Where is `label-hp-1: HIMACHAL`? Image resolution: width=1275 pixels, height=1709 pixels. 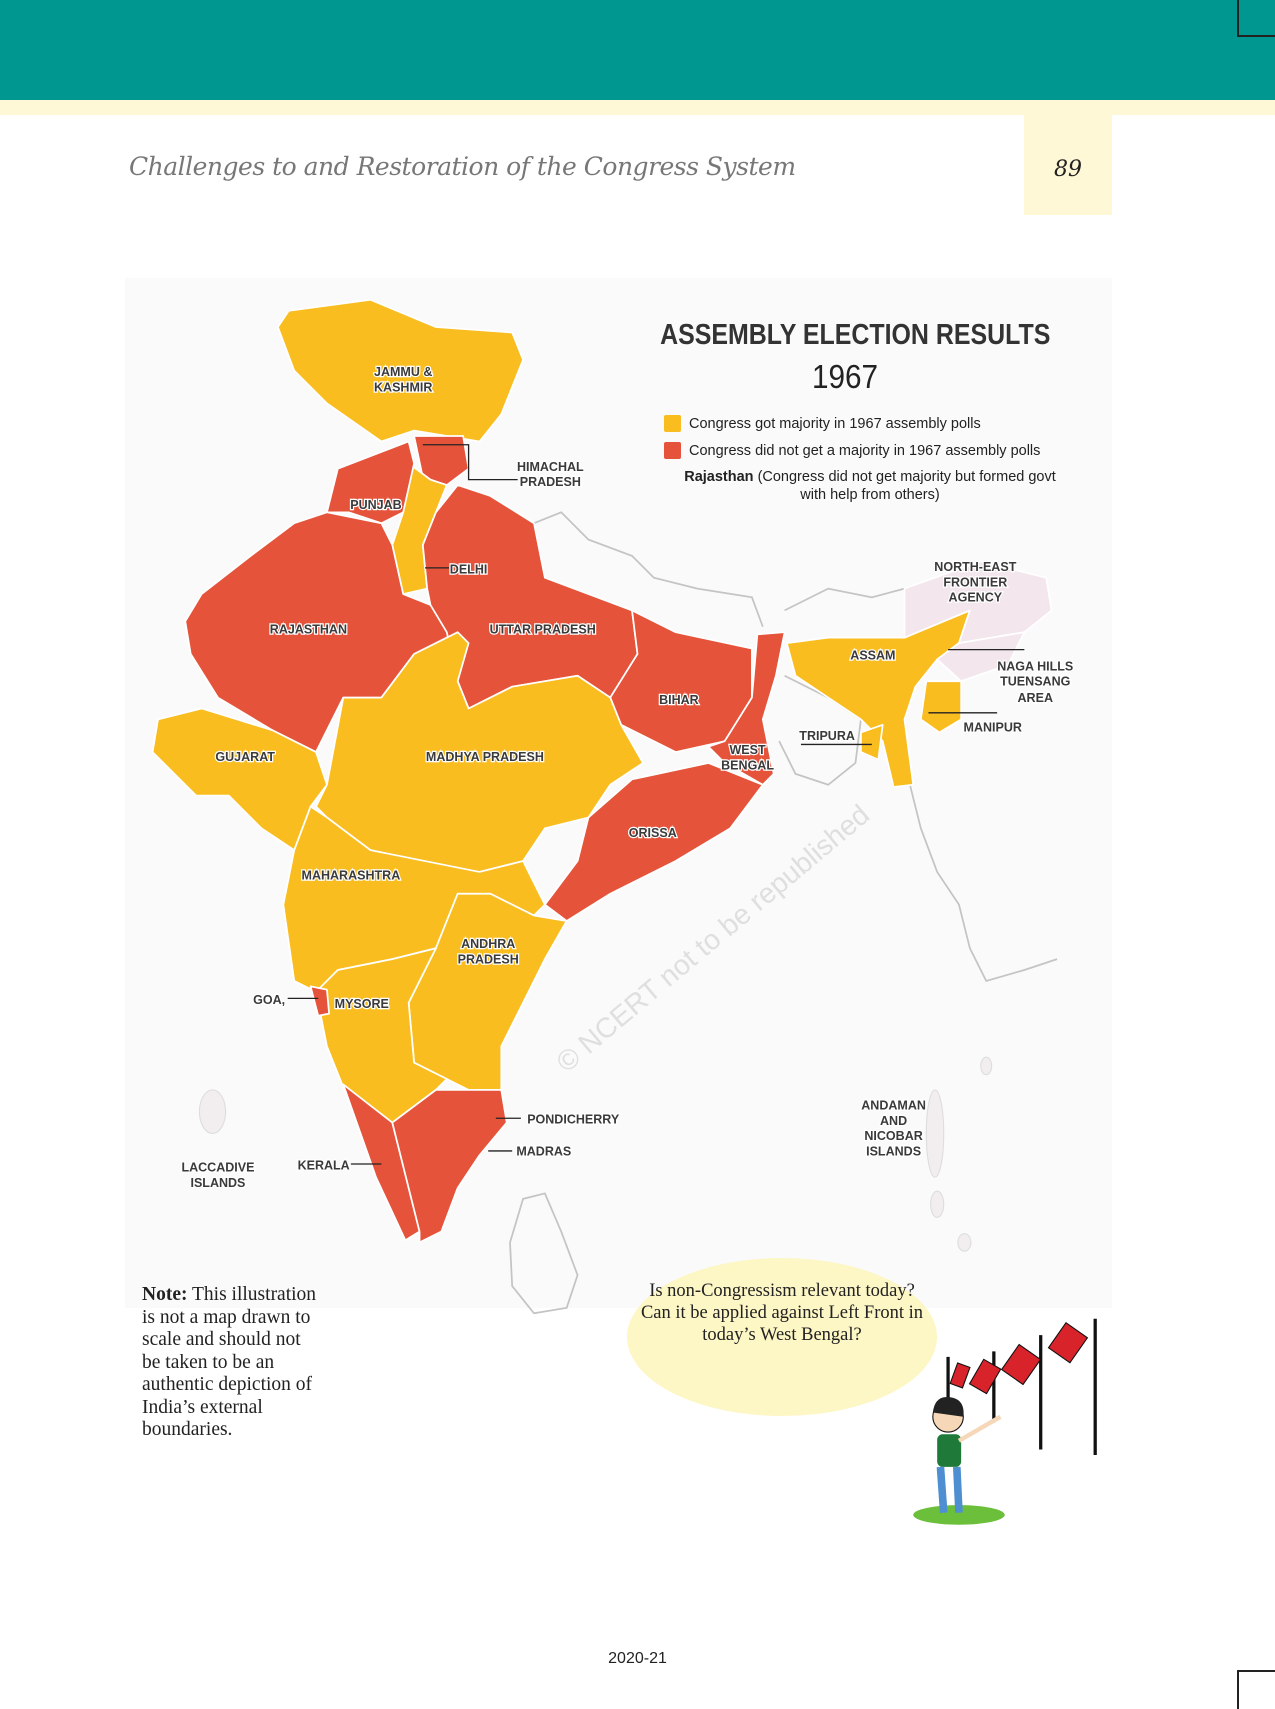
label-hp-1: HIMACHAL is located at coordinates (550, 467).